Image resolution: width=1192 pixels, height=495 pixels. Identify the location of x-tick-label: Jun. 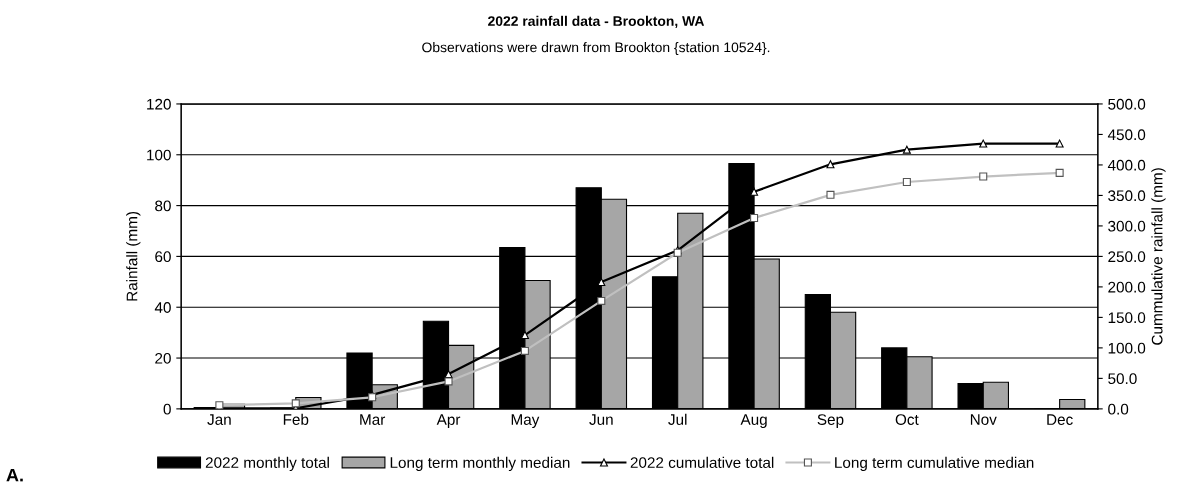
(601, 419).